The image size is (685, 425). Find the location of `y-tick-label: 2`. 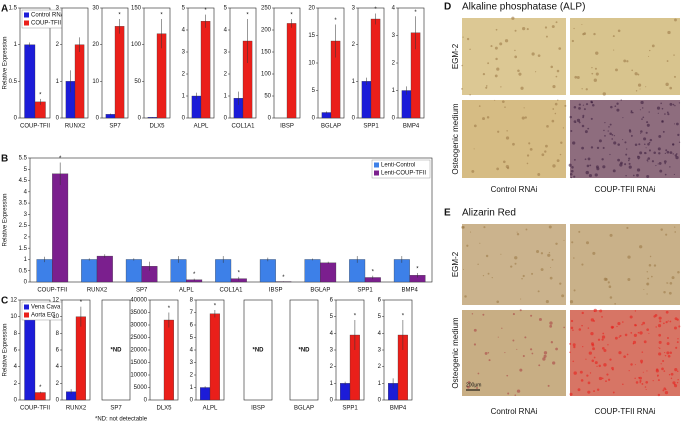

y-tick-label: 2 is located at coordinates (354, 45).